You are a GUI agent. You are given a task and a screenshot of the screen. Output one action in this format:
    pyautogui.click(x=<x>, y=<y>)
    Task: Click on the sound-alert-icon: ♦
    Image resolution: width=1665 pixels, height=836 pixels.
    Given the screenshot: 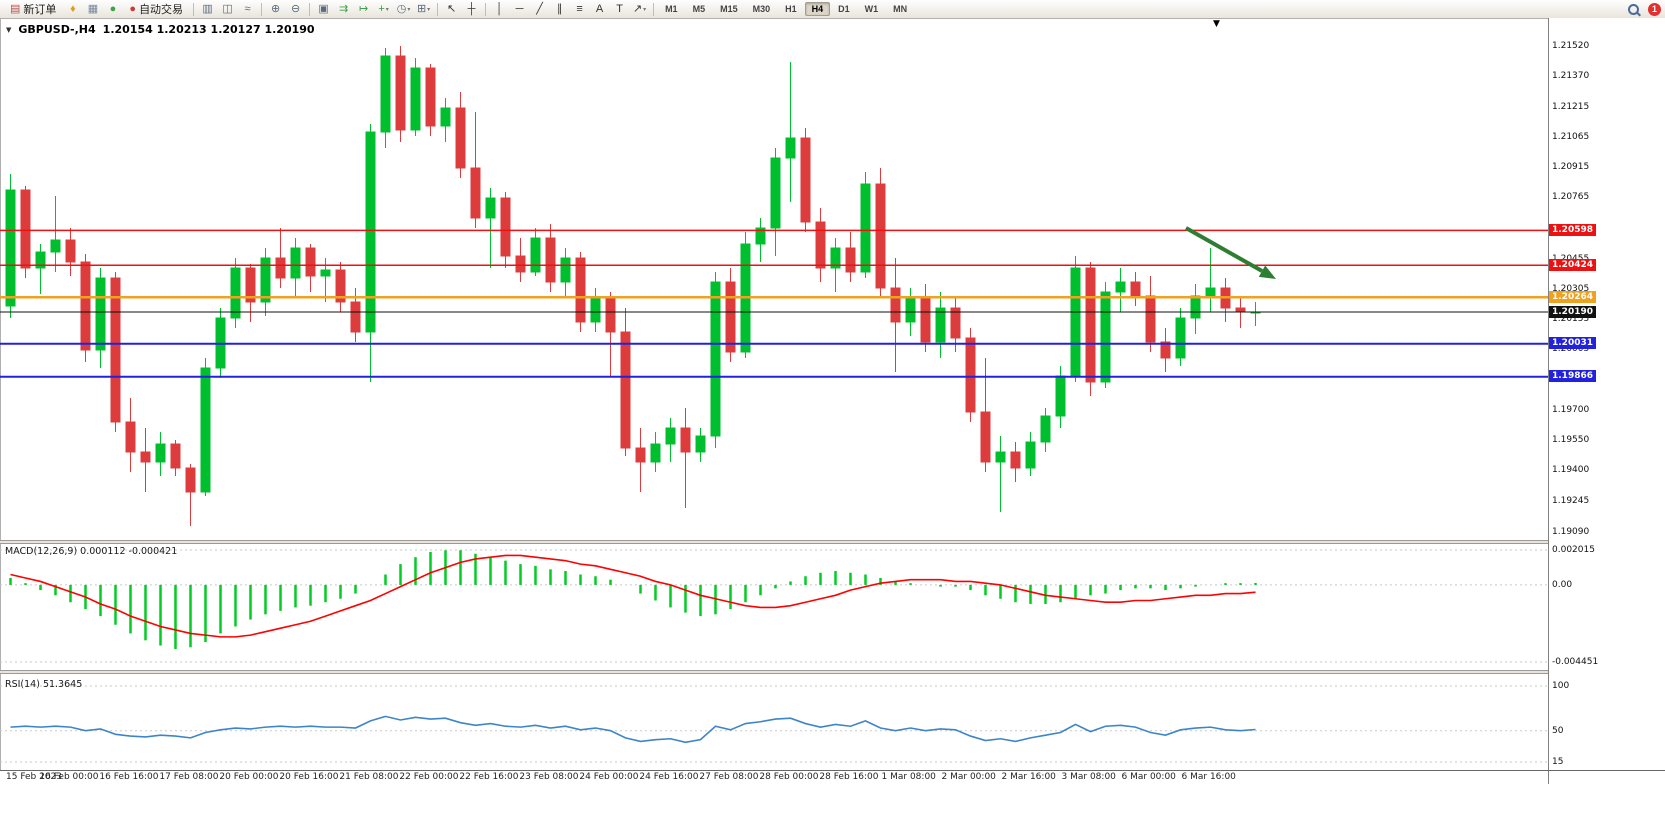 What is the action you would take?
    pyautogui.click(x=72, y=9)
    